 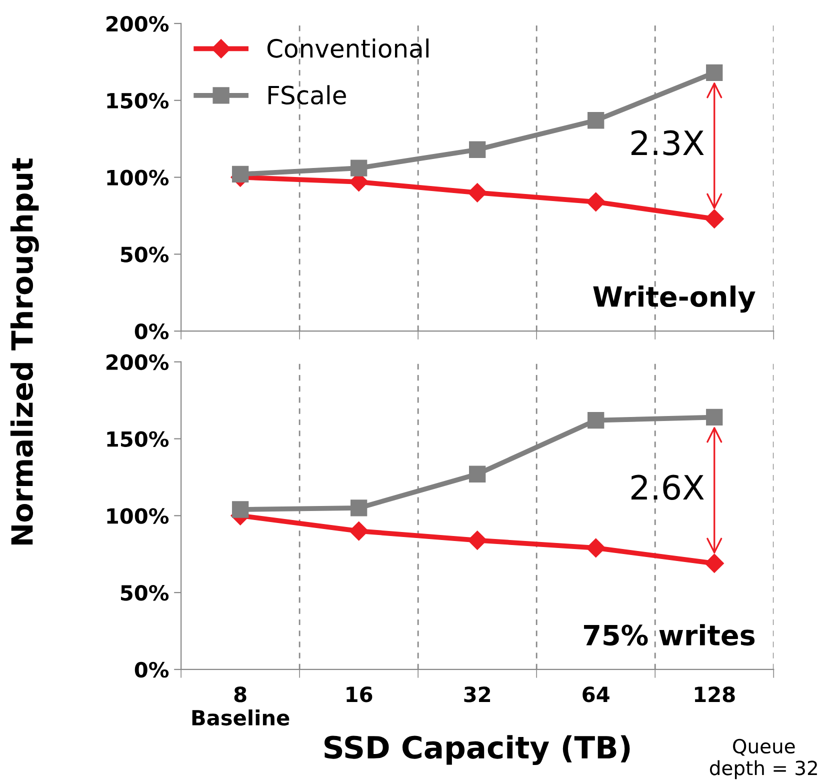 I want to click on x-axis-title: SSD Capacity (TB), so click(x=477, y=750).